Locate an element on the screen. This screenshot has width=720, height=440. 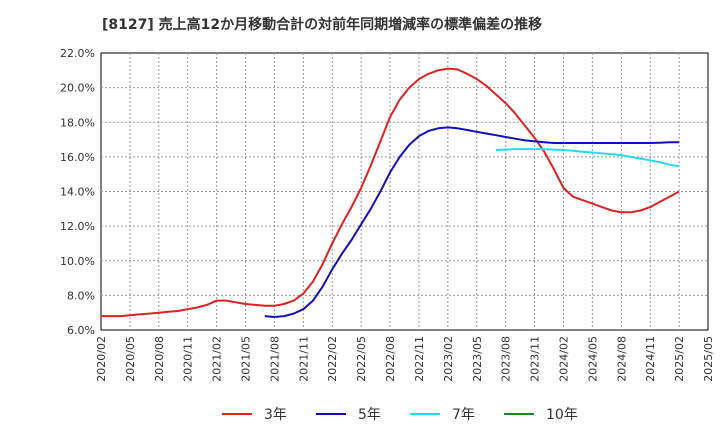
x-tick-label: 2025/05 is located at coordinates (708, 359).